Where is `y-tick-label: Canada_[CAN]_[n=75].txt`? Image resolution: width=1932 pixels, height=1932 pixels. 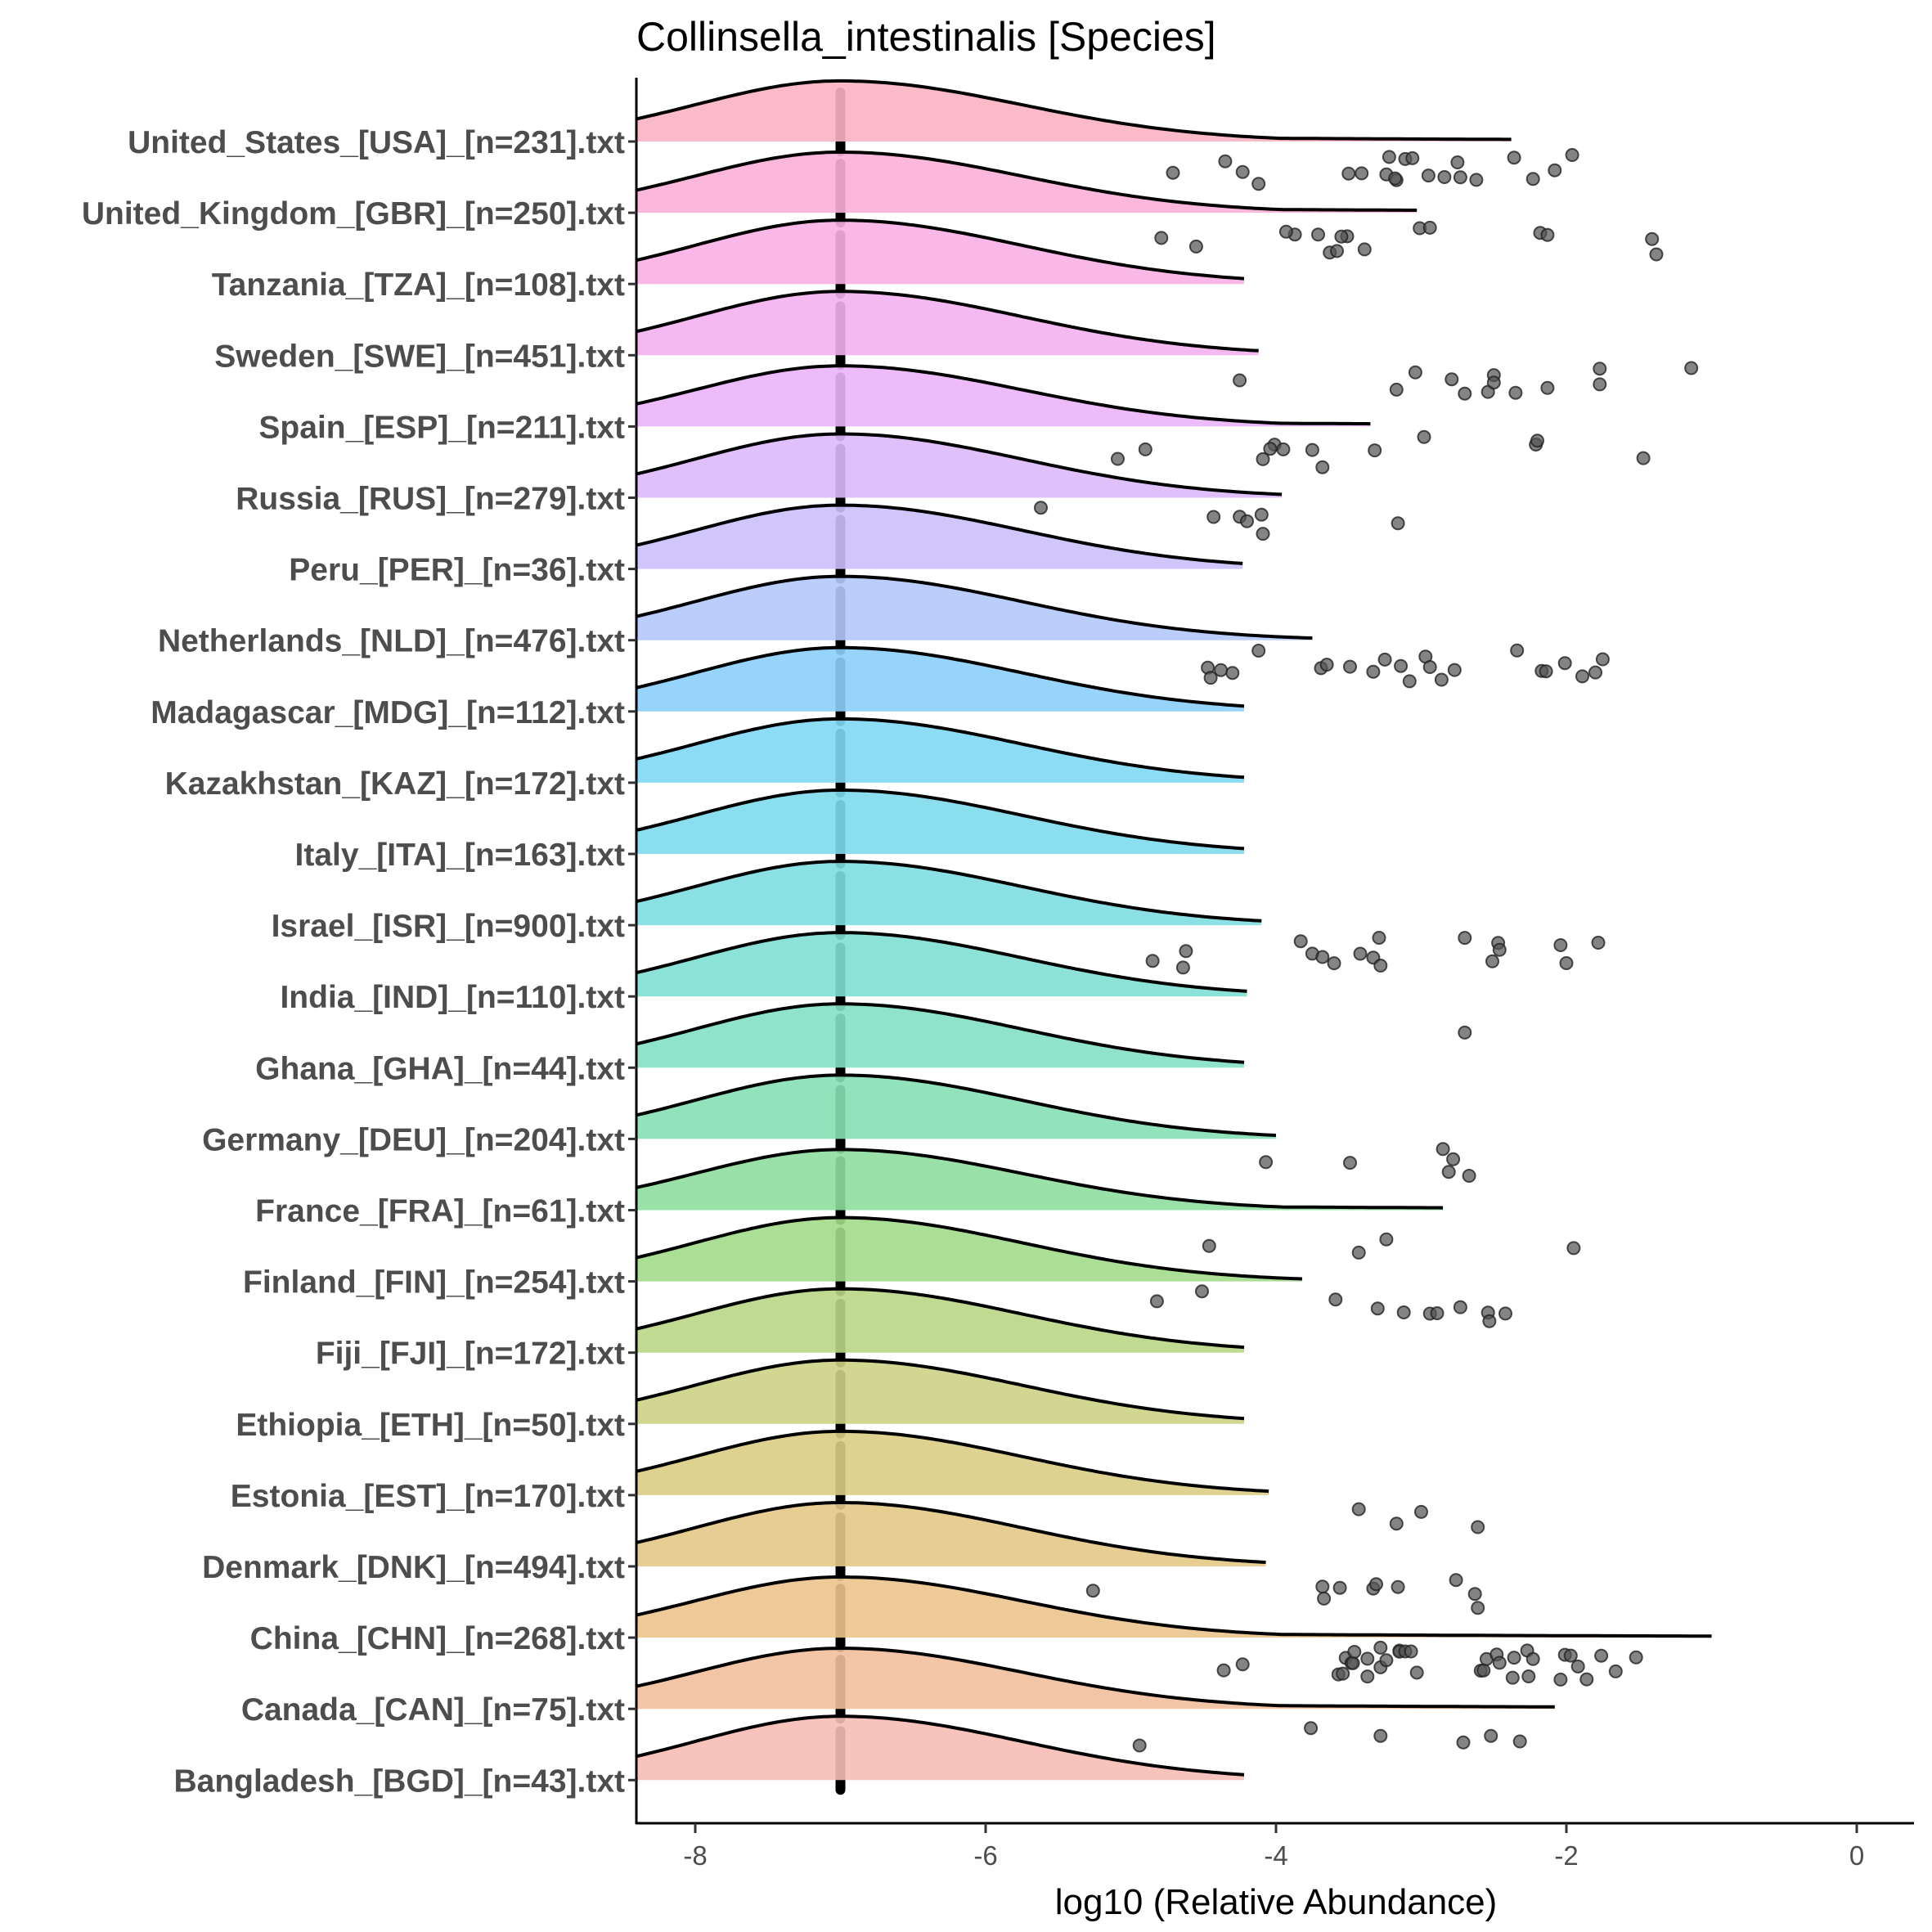
y-tick-label: Canada_[CAN]_[n=75].txt is located at coordinates (433, 1710).